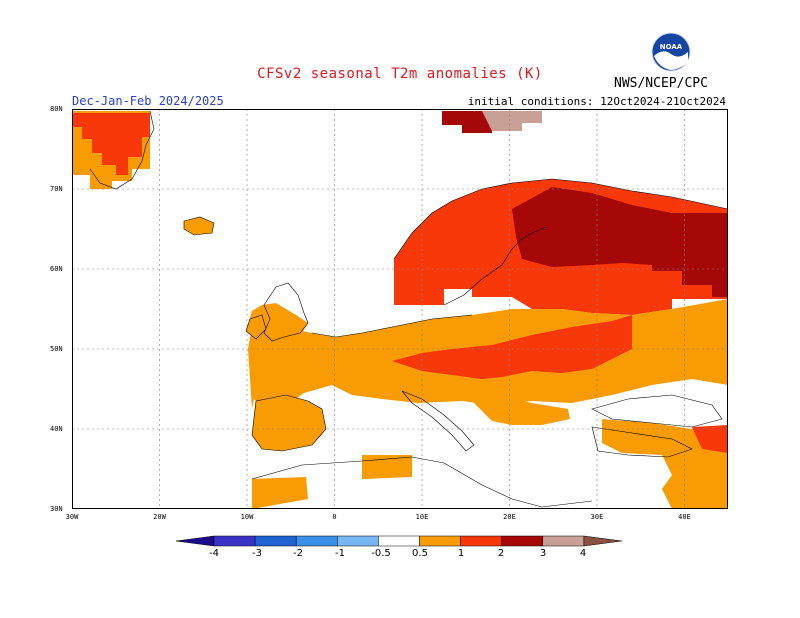 This screenshot has width=800, height=618. I want to click on lon-label: 0, so click(334, 517).